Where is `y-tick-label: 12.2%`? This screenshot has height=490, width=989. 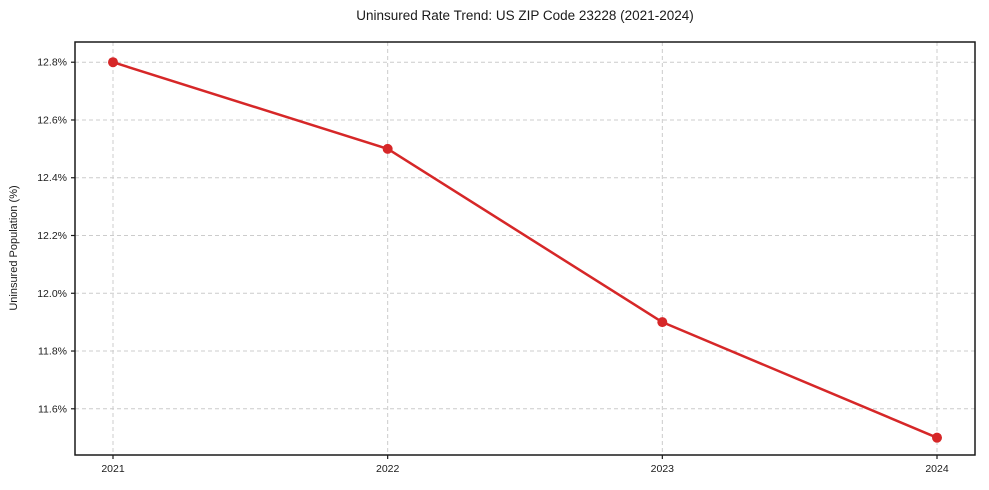 y-tick-label: 12.2% is located at coordinates (52, 236).